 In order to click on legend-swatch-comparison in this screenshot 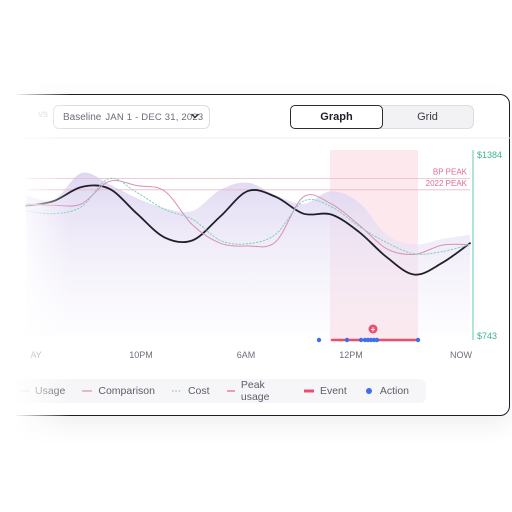, I will do `click(87, 391)`.